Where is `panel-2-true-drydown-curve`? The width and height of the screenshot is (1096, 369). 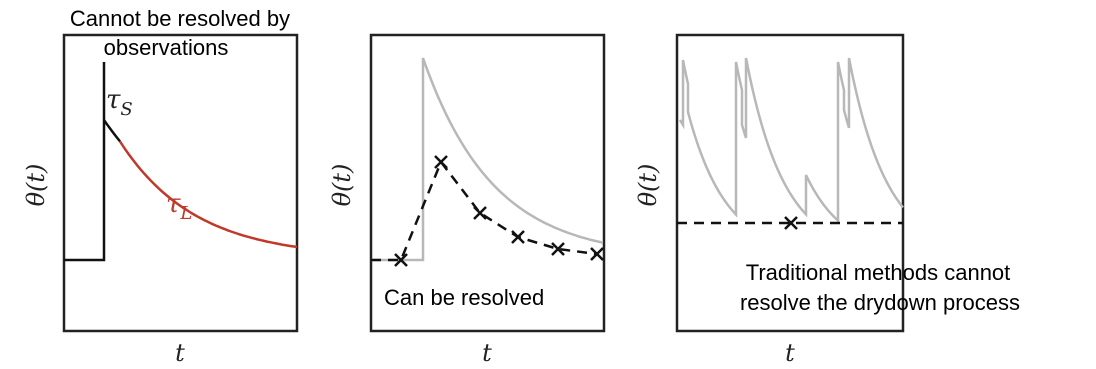
panel-2-true-drydown-curve is located at coordinates (487, 159).